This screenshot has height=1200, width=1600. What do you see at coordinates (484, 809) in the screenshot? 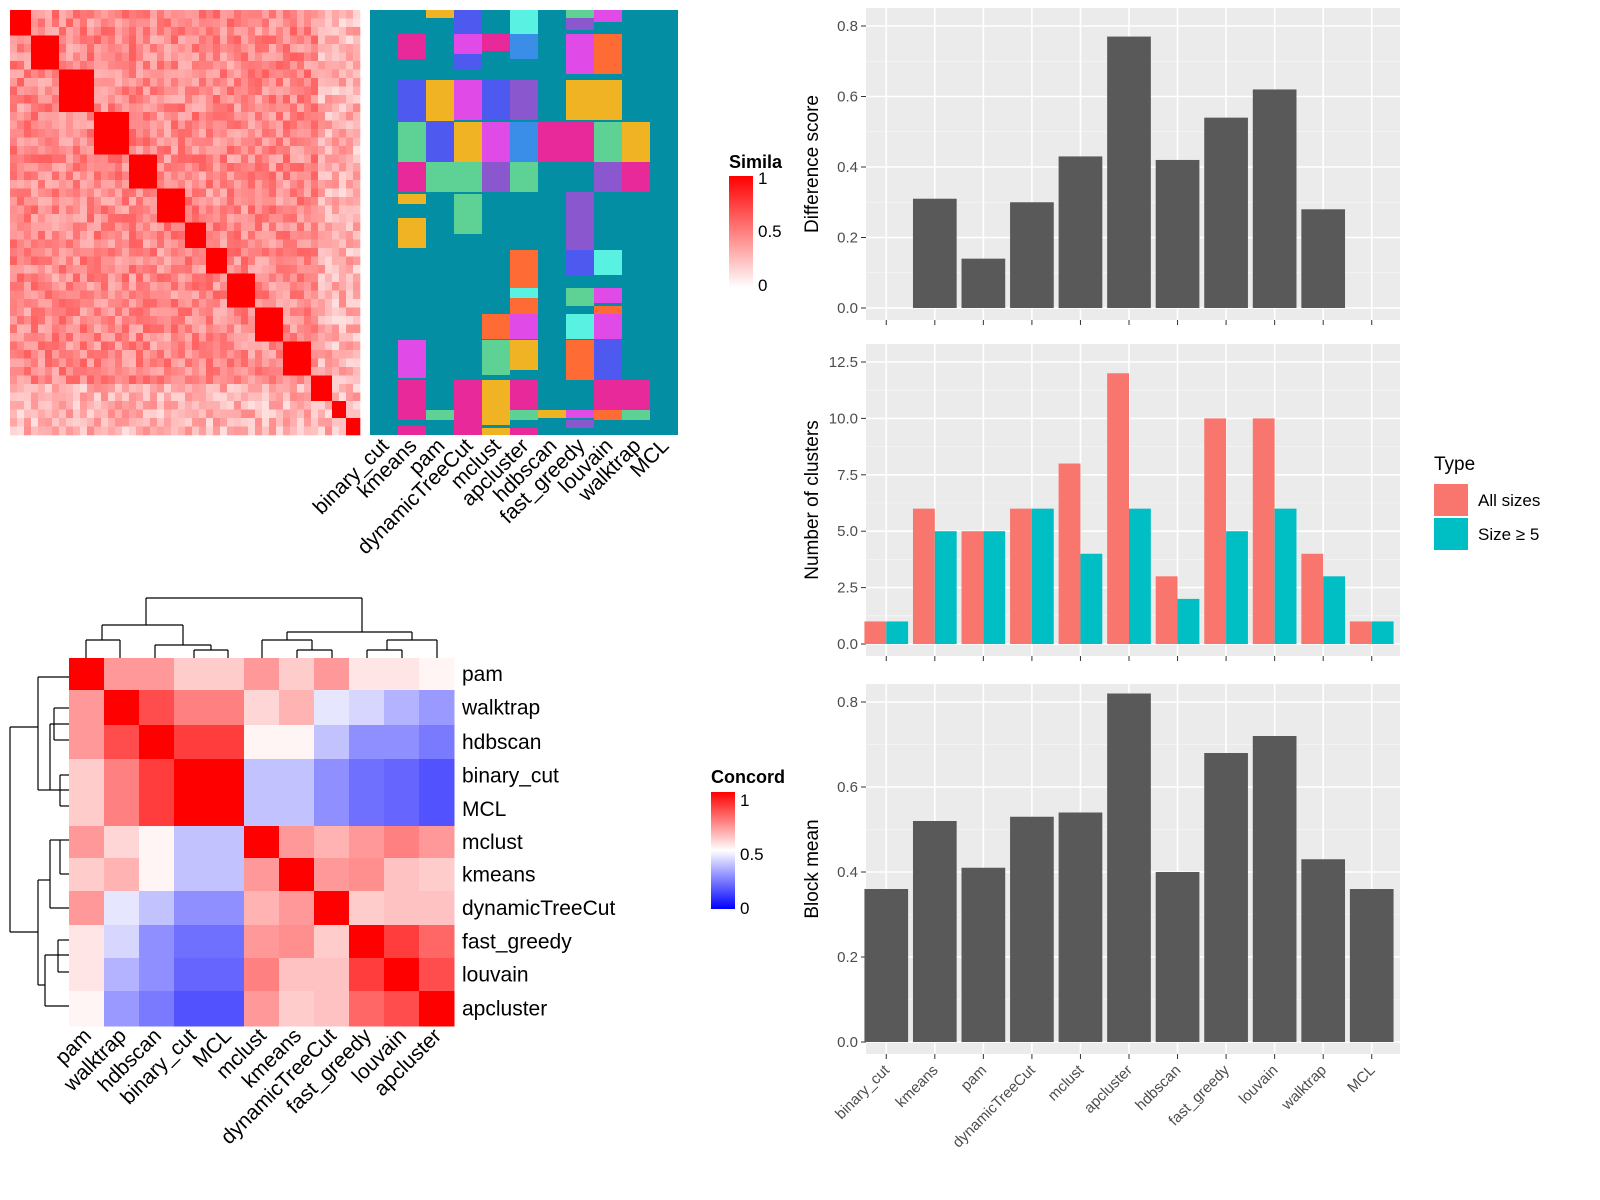
I see `concordance-row-label: MCL` at bounding box center [484, 809].